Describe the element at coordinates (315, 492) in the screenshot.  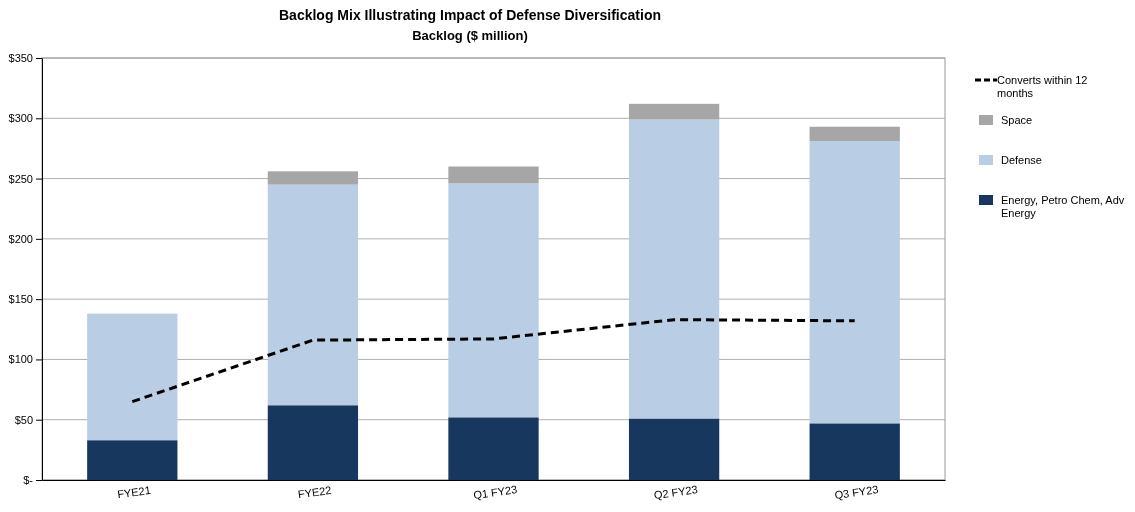
I see `x-tick-label: FYE22` at that location.